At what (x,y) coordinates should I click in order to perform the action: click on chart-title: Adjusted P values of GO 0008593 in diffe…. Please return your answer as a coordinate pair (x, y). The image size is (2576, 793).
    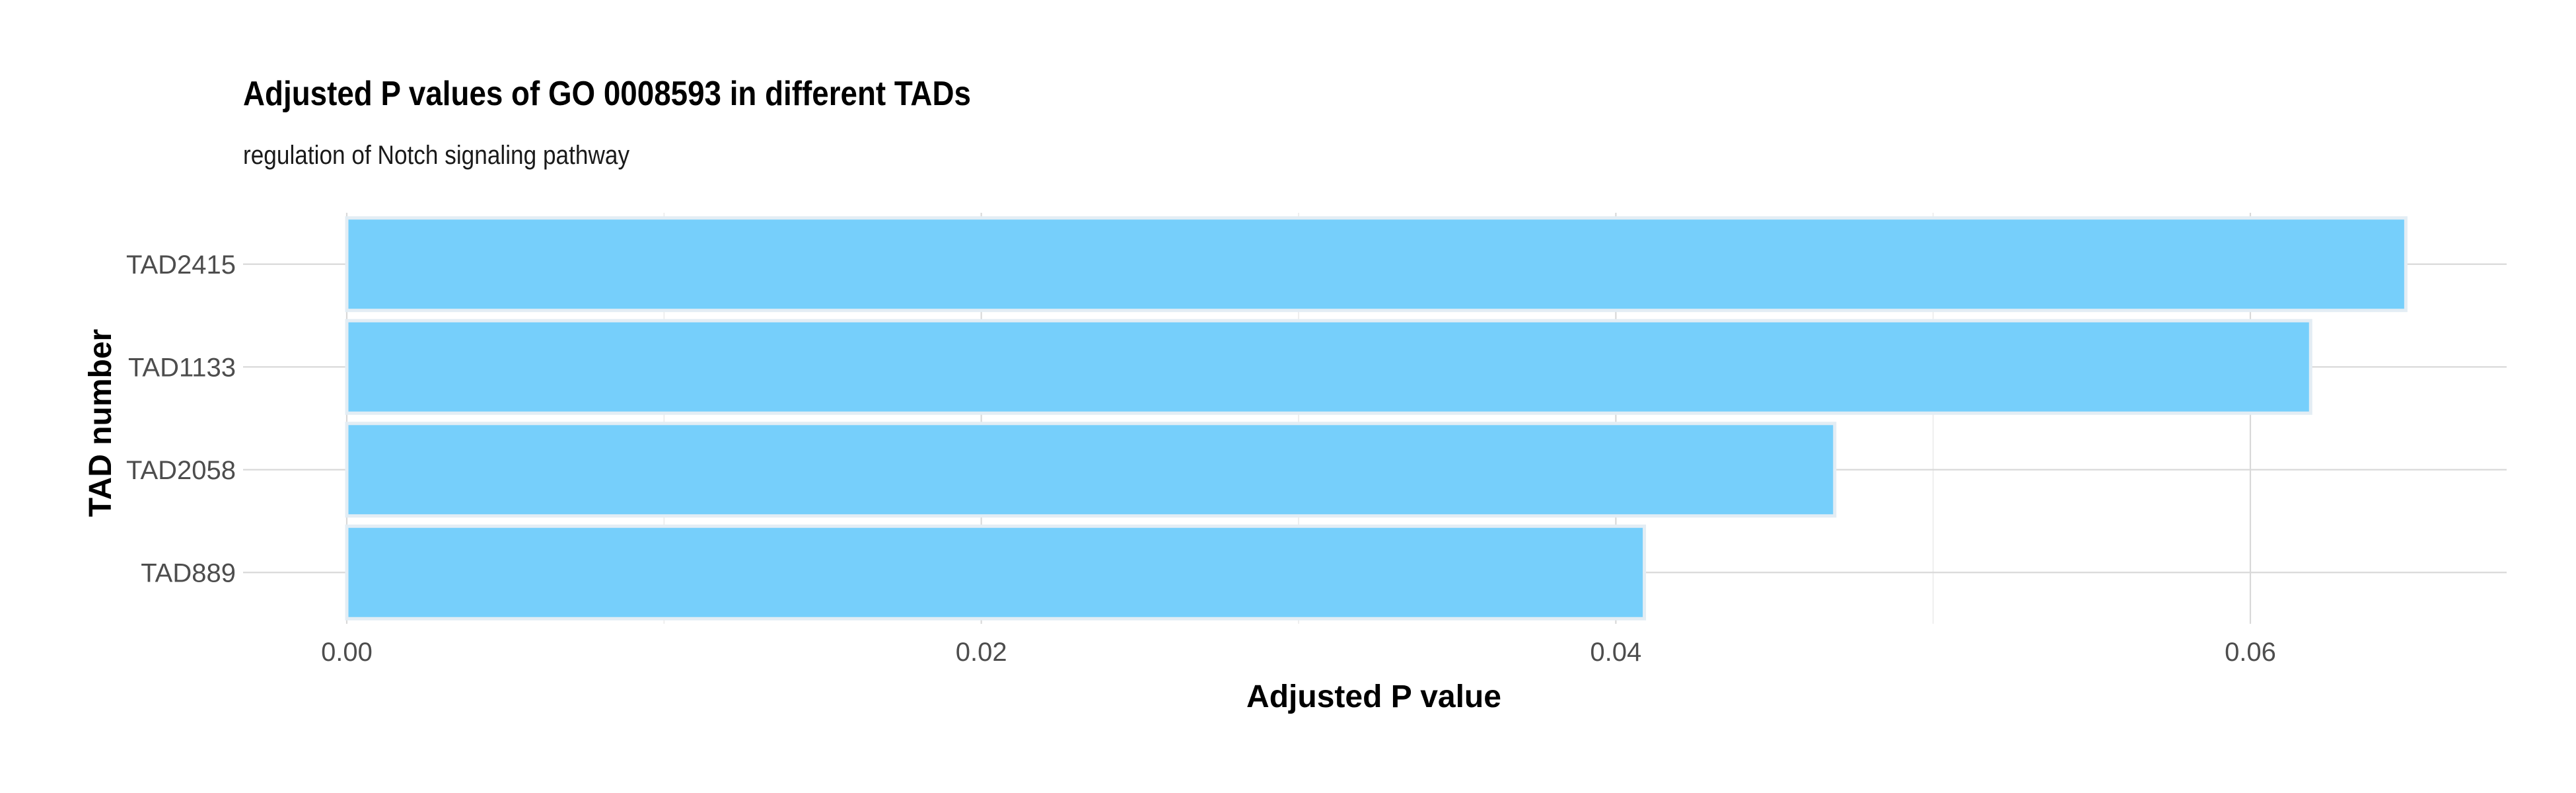
    Looking at the image, I should click on (607, 94).